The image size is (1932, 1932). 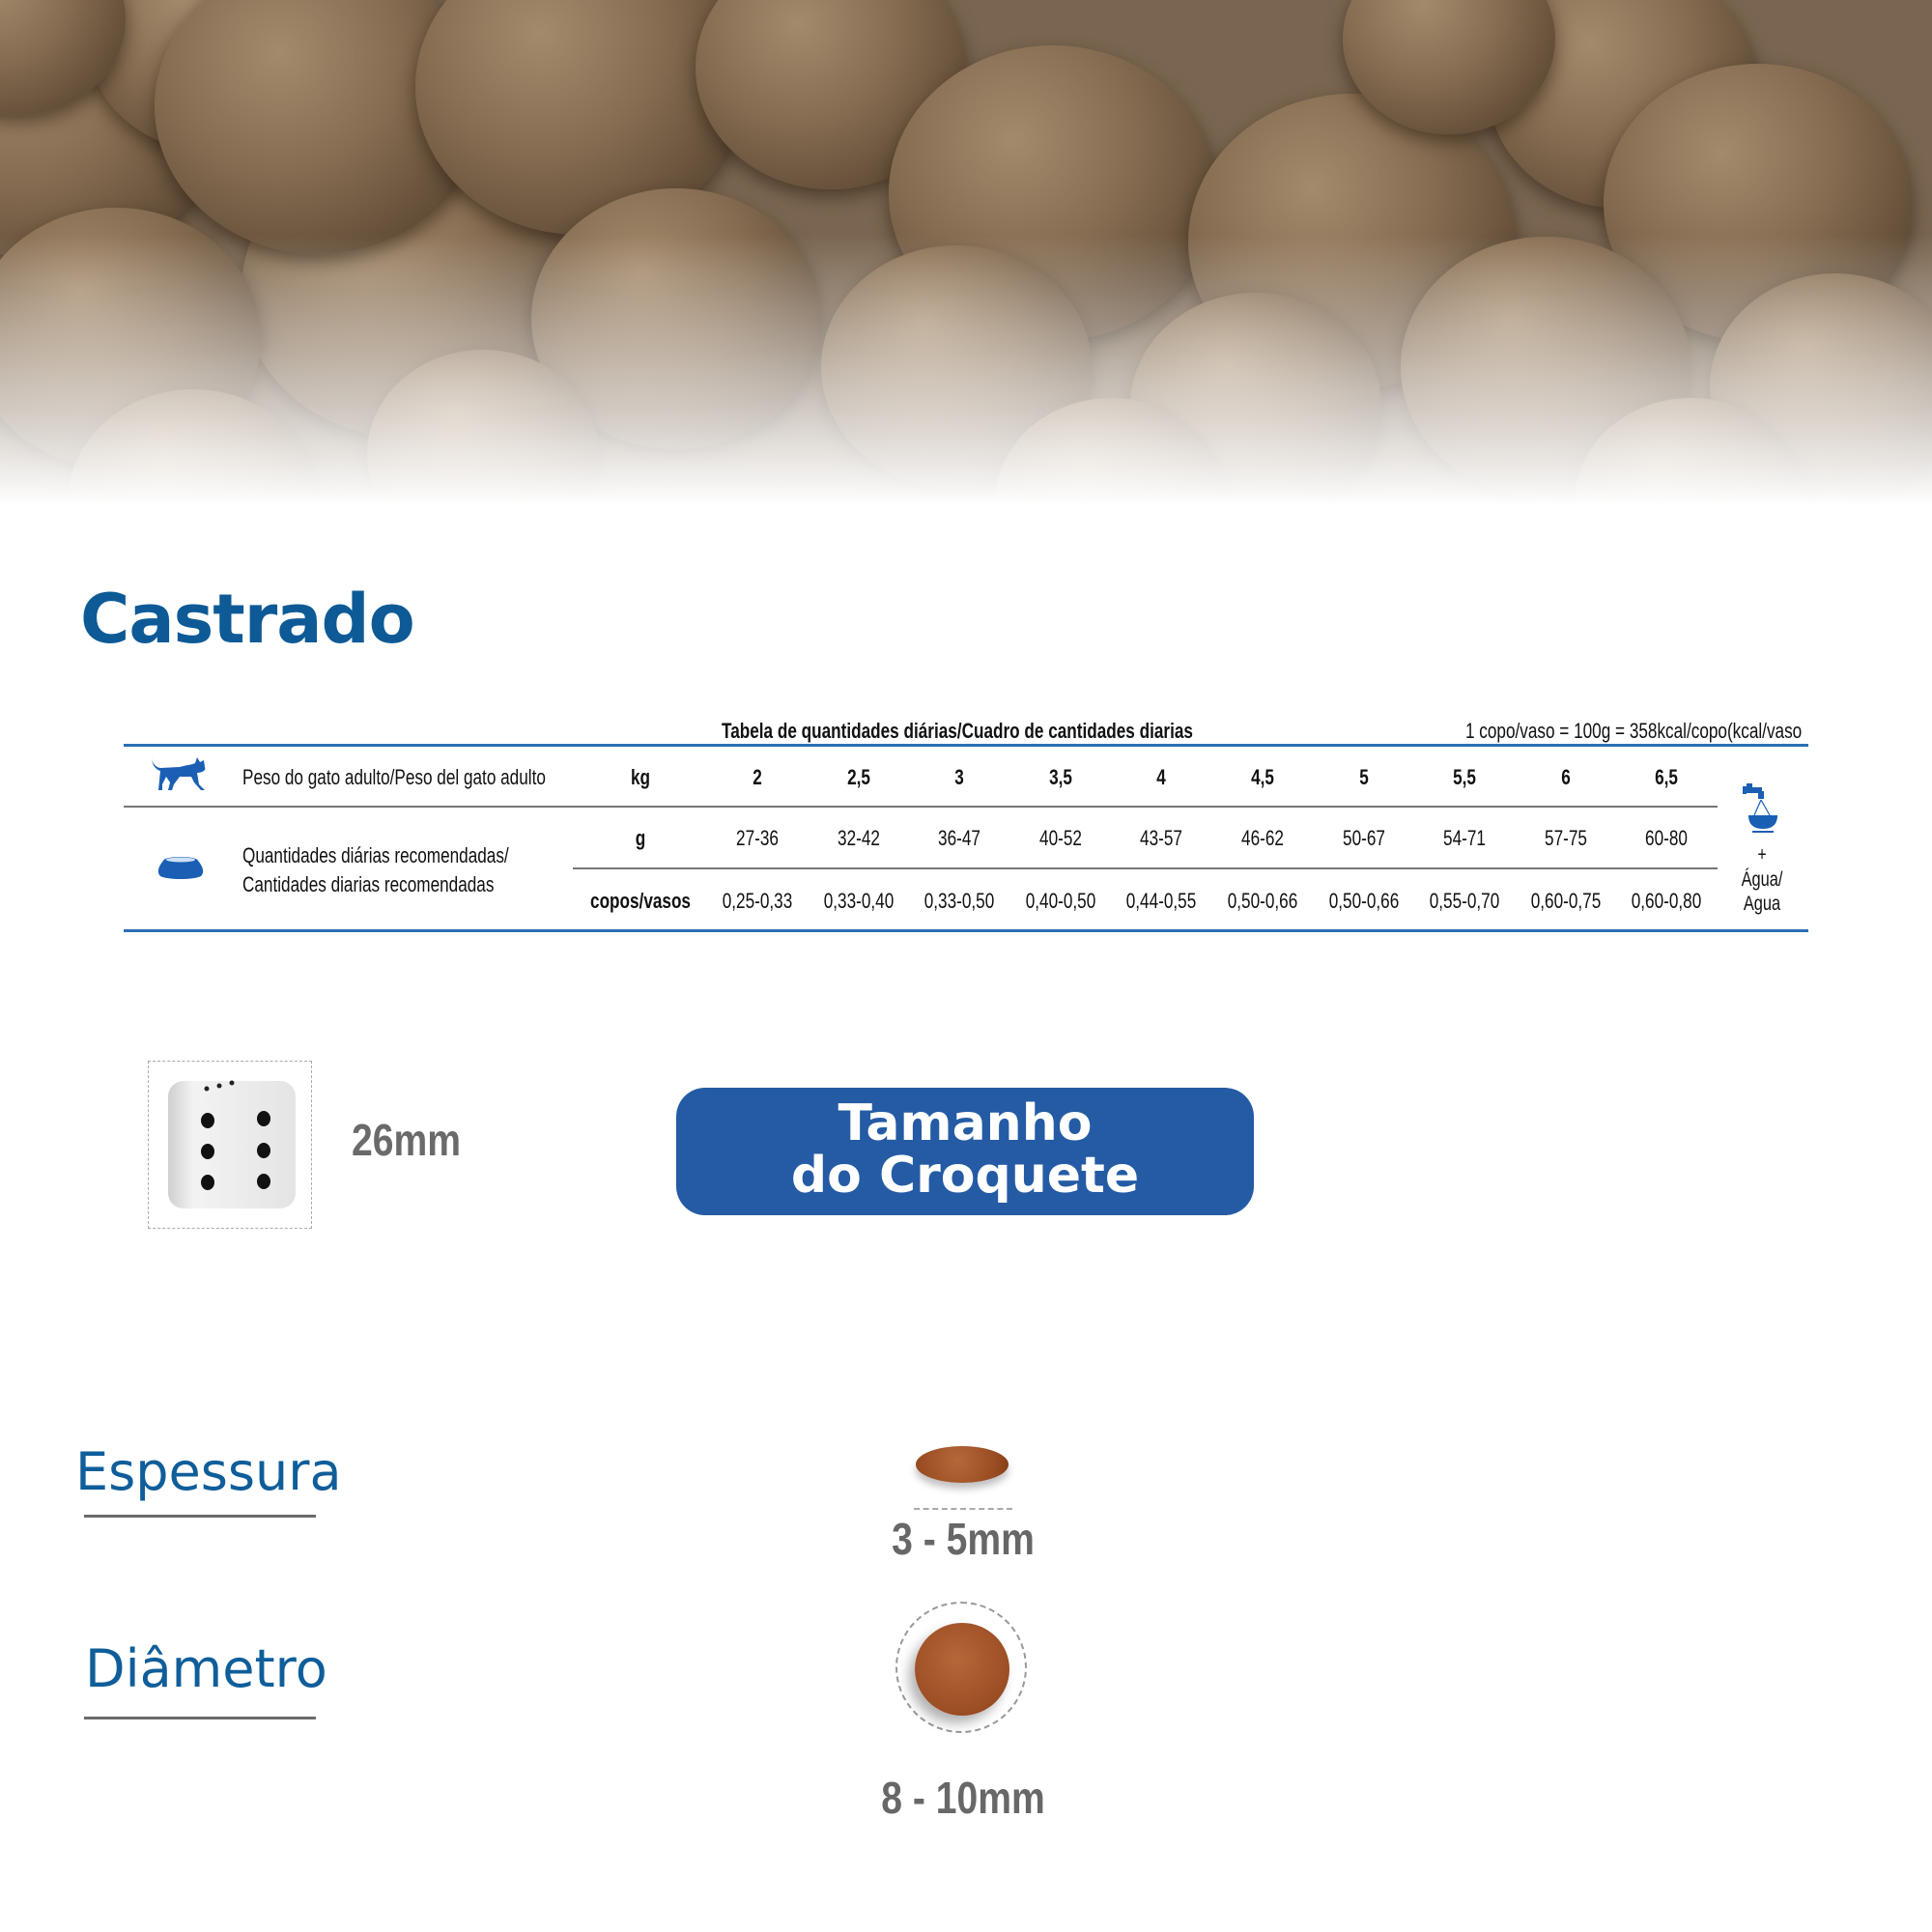 I want to click on page-title: Castrado, so click(x=248, y=619).